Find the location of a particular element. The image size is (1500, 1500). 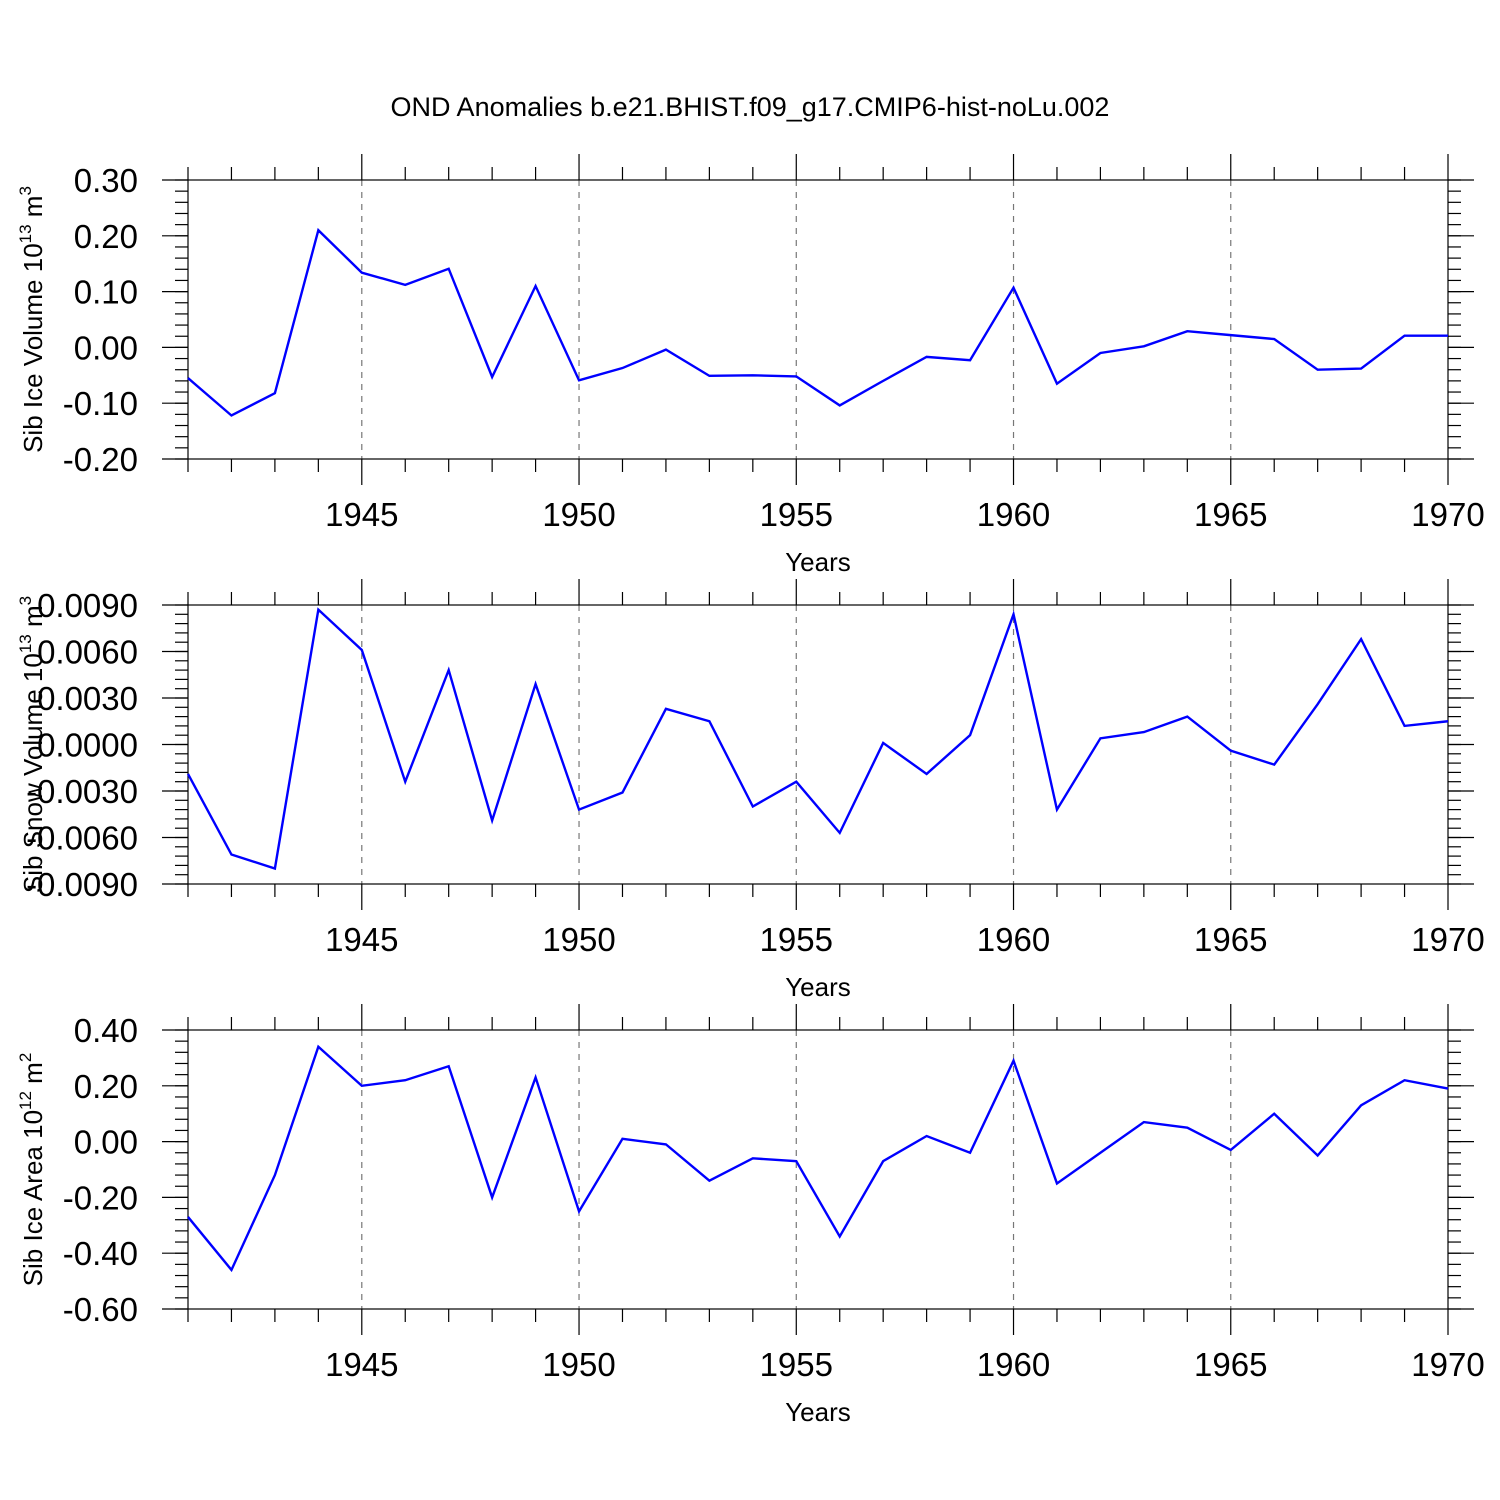

y-tick-label: 0.40 is located at coordinates (106, 1030).